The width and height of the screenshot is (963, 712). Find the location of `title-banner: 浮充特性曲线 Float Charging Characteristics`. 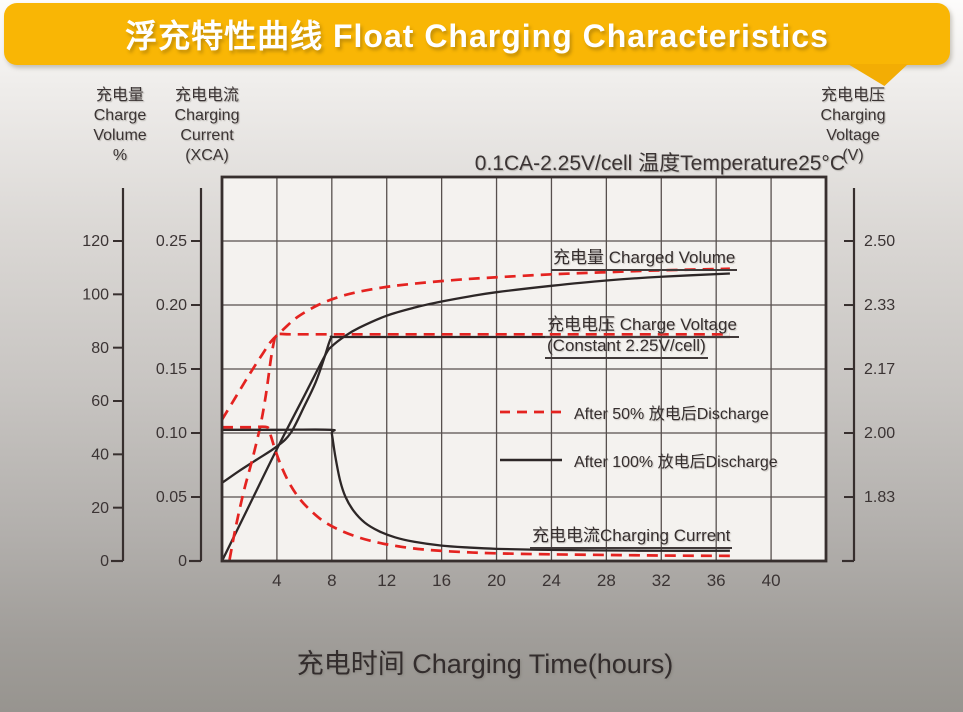

title-banner: 浮充特性曲线 Float Charging Characteristics is located at coordinates (477, 34).